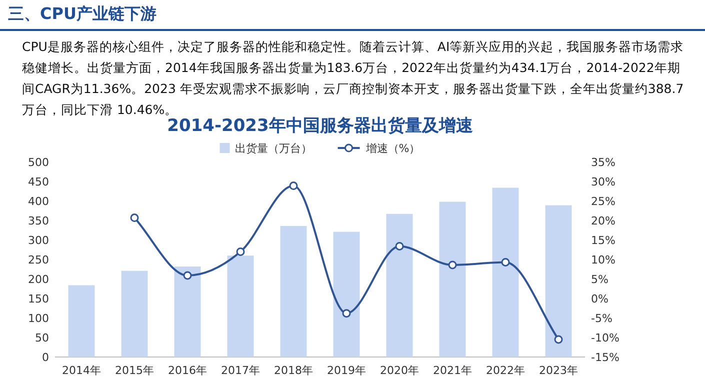  Describe the element at coordinates (605, 338) in the screenshot. I see `y2-tick-label: -10%` at that location.